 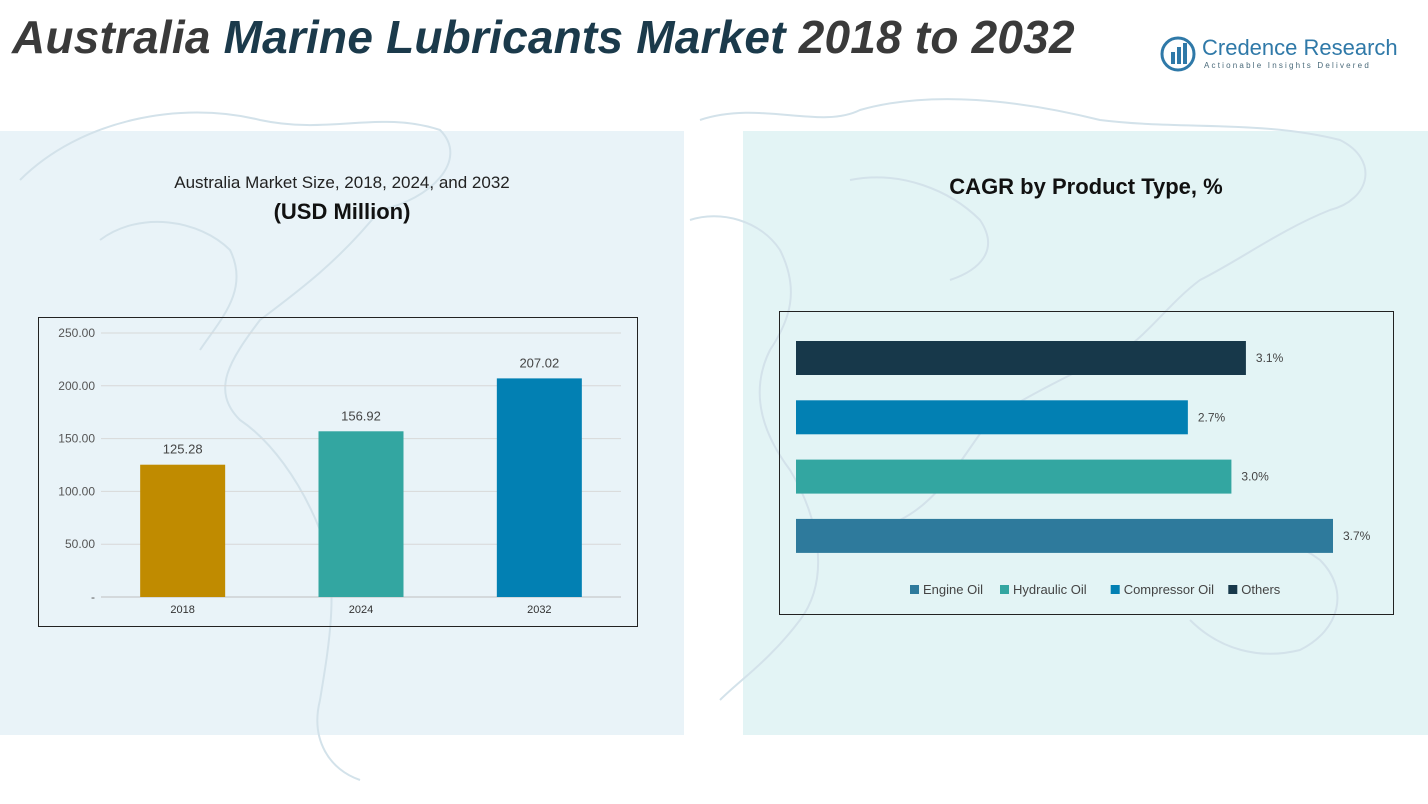 I want to click on x-tick-label: 2024, so click(x=361, y=610).